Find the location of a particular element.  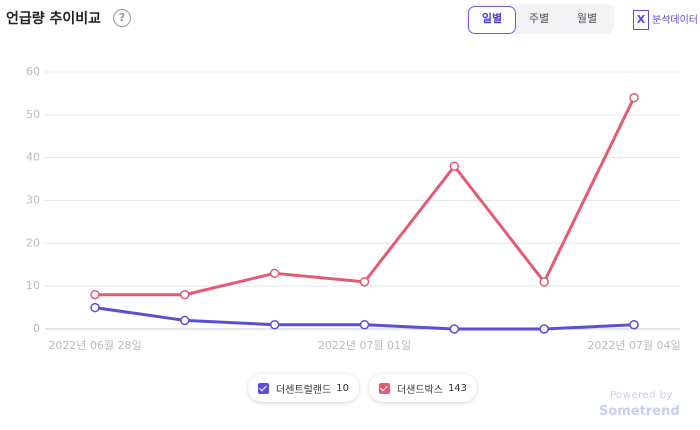

y-tick-label: 20 is located at coordinates (33, 242).